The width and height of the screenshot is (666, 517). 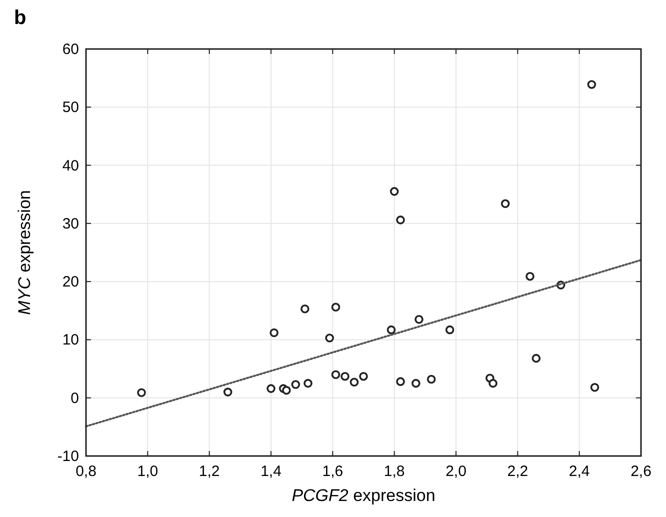 What do you see at coordinates (209, 471) in the screenshot?
I see `x-tick-label: 1,2` at bounding box center [209, 471].